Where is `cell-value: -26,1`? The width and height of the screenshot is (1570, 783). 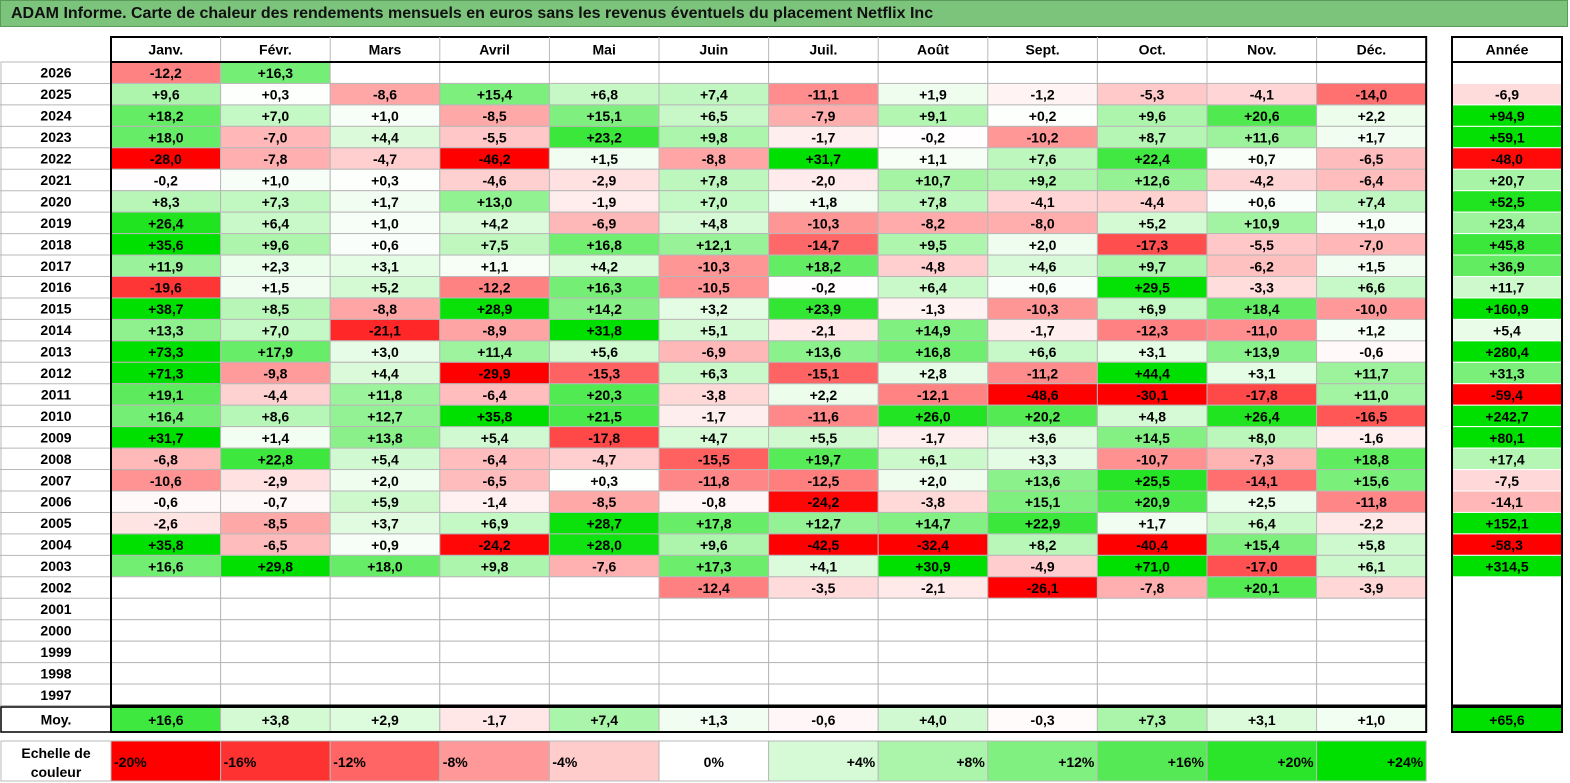
cell-value: -26,1 is located at coordinates (1043, 588).